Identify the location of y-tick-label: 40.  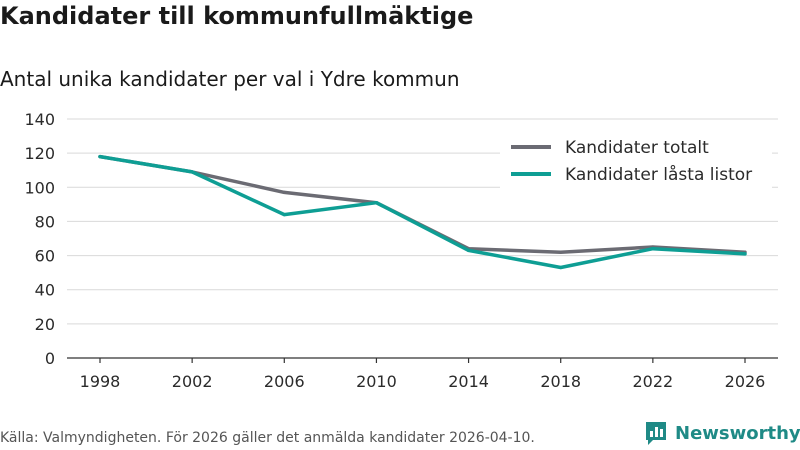
(45, 290).